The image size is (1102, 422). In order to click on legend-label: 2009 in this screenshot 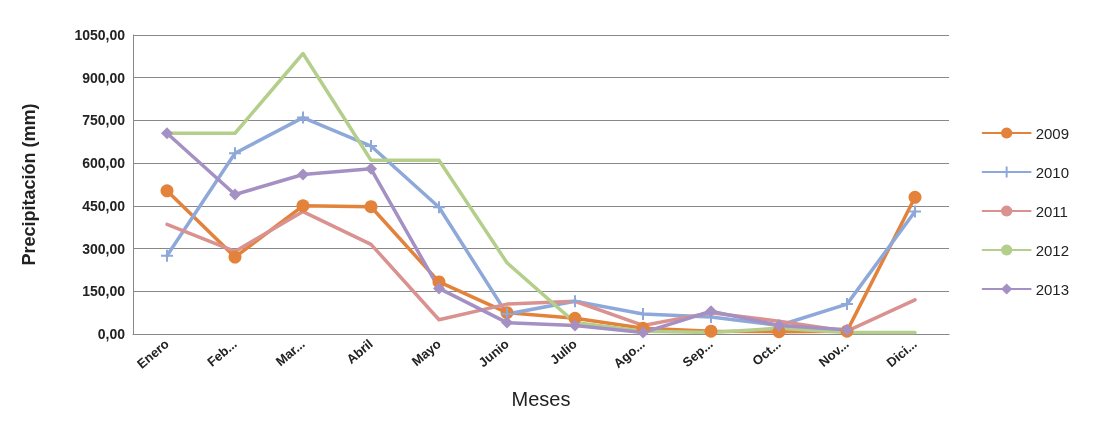, I will do `click(1052, 133)`.